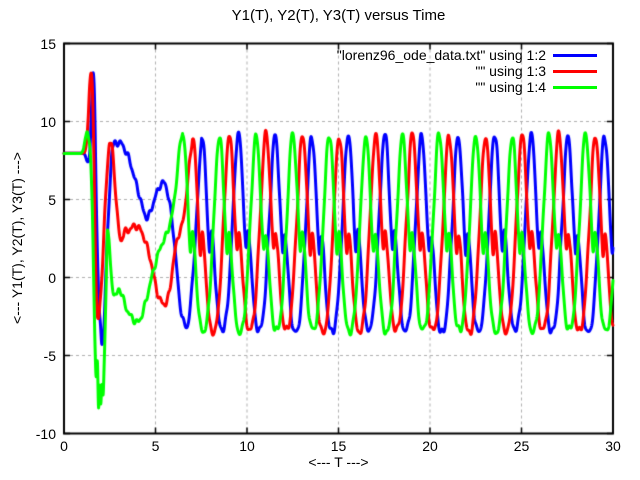 Image resolution: width=640 pixels, height=480 pixels. Describe the element at coordinates (575, 55) in the screenshot. I see `legend-line-sample-y1` at that location.